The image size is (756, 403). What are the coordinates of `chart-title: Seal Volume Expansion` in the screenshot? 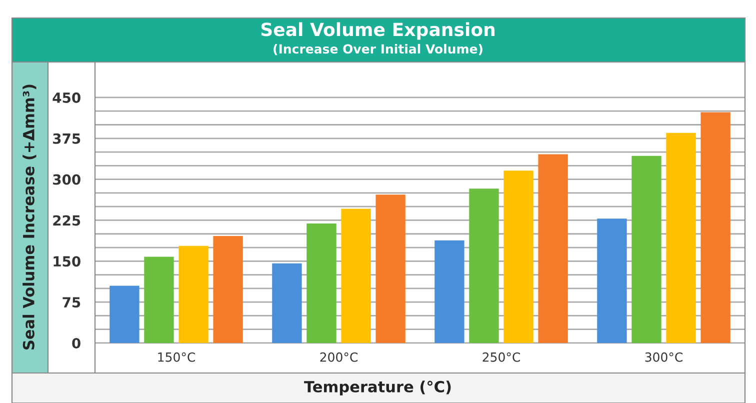 It's located at (377, 31).